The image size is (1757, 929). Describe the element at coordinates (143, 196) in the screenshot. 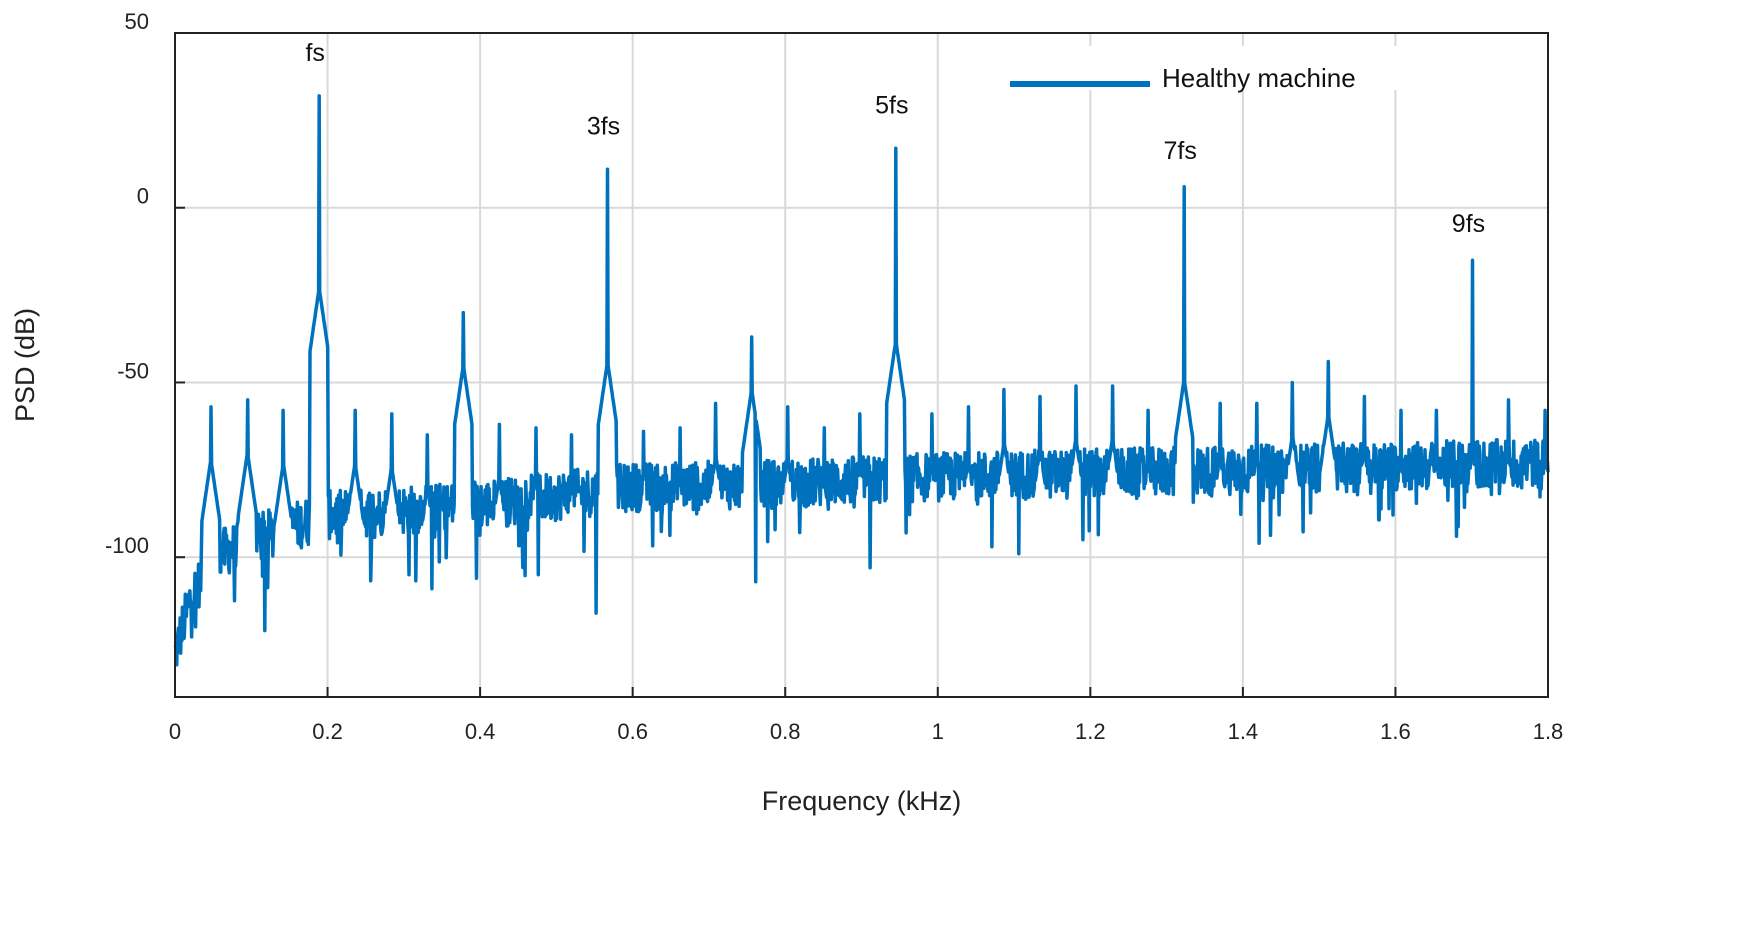

I see `y-tick-label: 0` at that location.